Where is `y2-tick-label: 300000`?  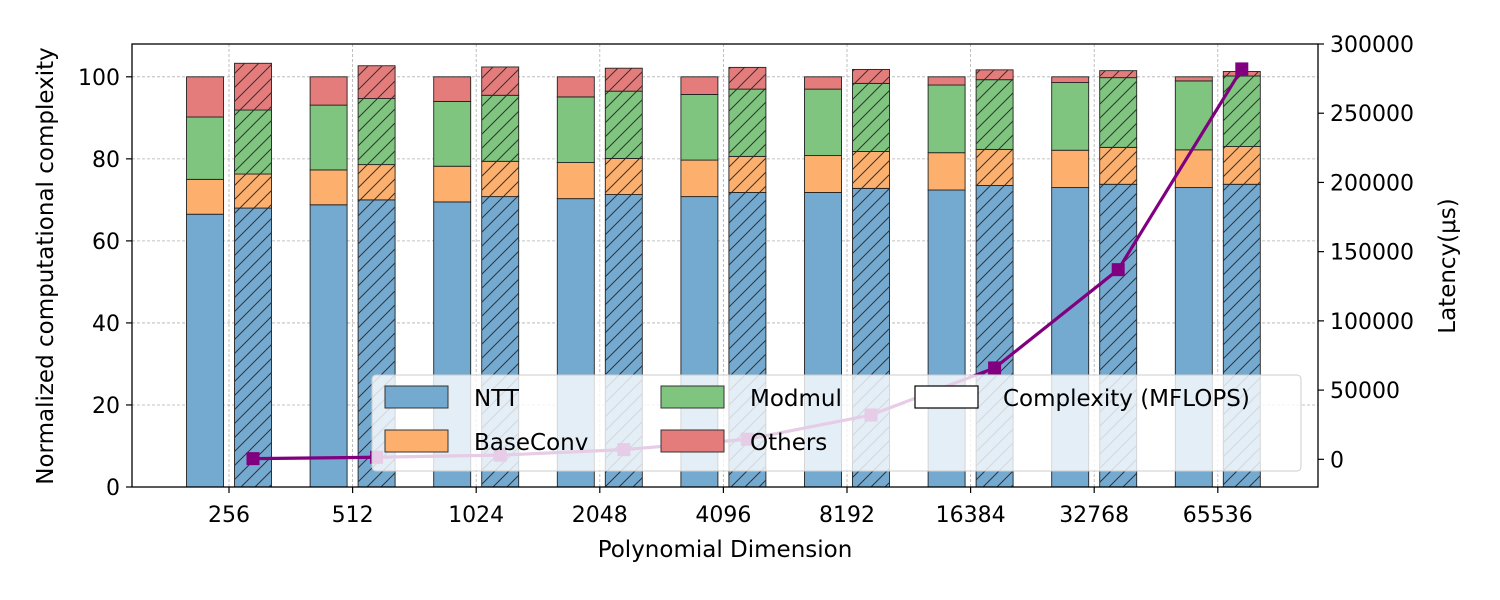 y2-tick-label: 300000 is located at coordinates (1372, 45).